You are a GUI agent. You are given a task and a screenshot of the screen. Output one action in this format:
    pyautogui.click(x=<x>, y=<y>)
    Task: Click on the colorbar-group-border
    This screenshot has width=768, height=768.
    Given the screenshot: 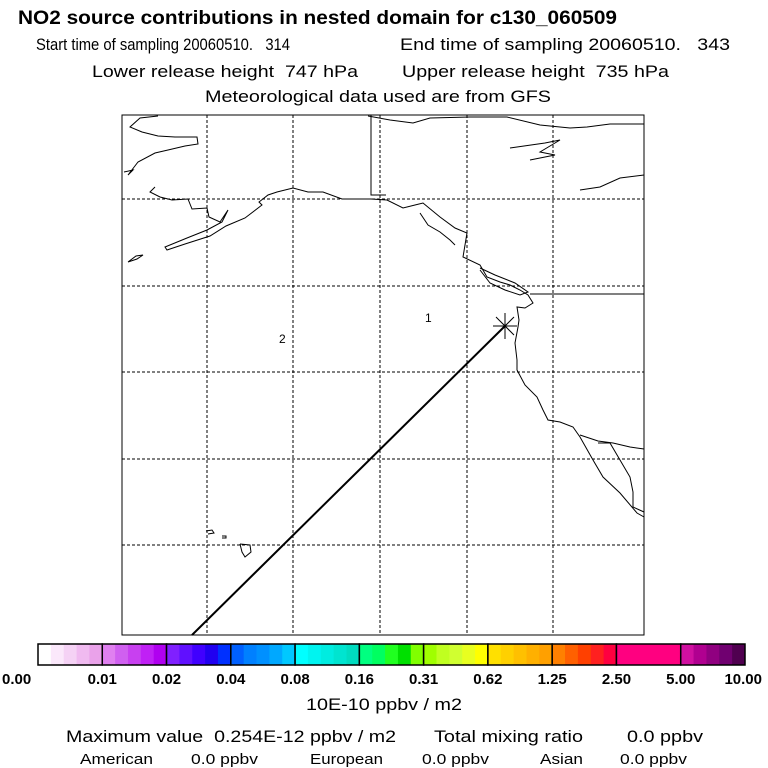 What is the action you would take?
    pyautogui.click(x=712, y=654)
    